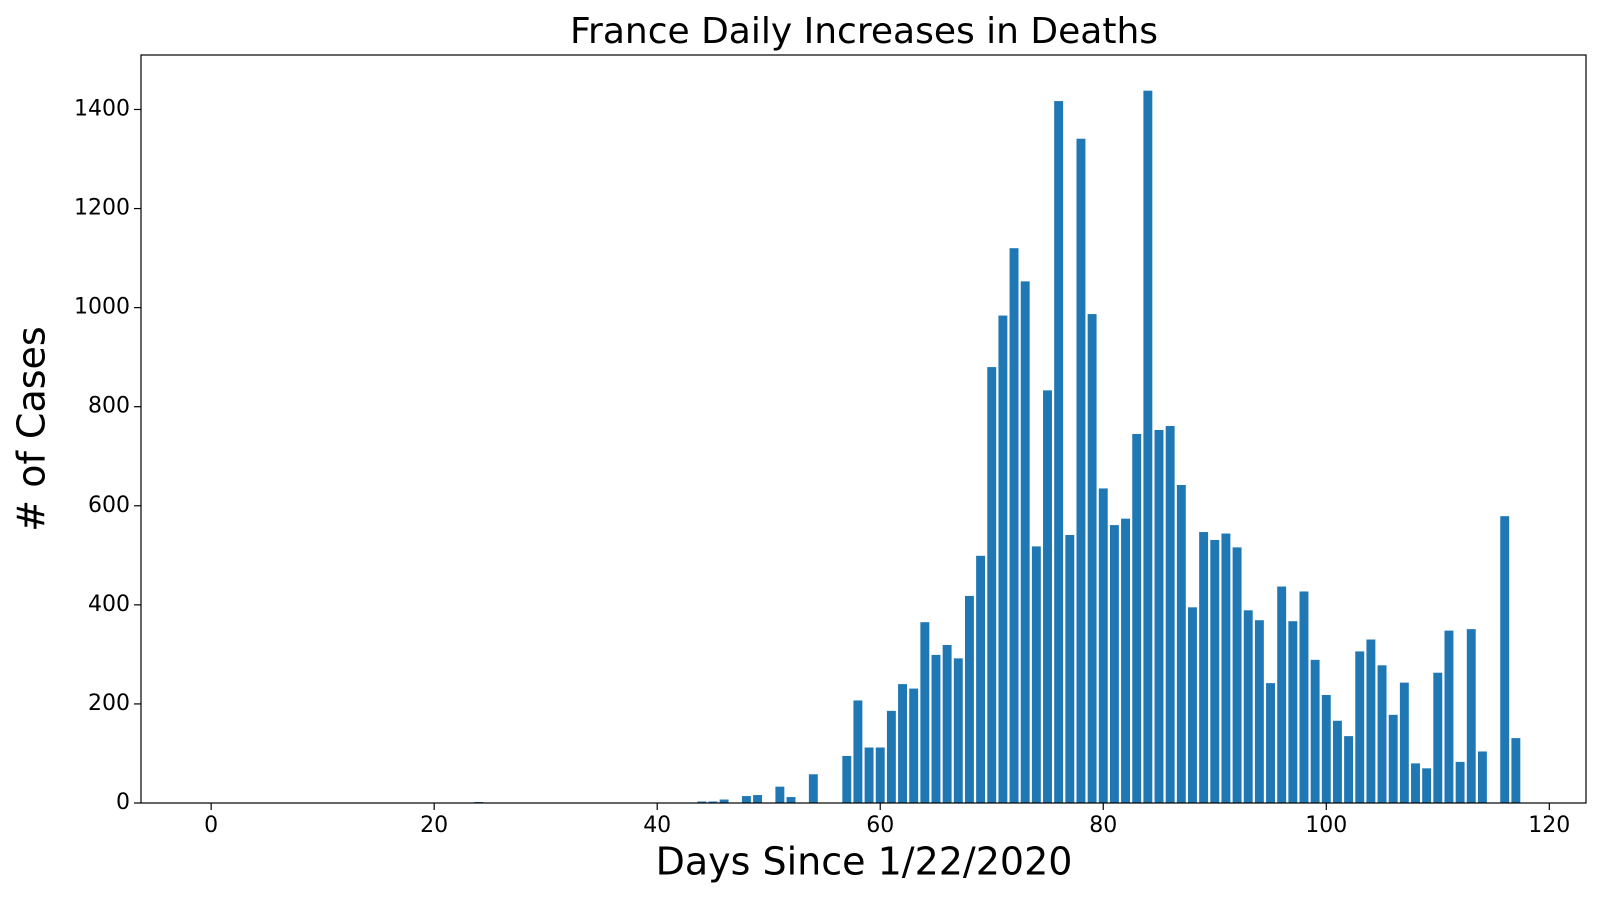  Describe the element at coordinates (657, 825) in the screenshot. I see `x-tick-label: 40` at that location.